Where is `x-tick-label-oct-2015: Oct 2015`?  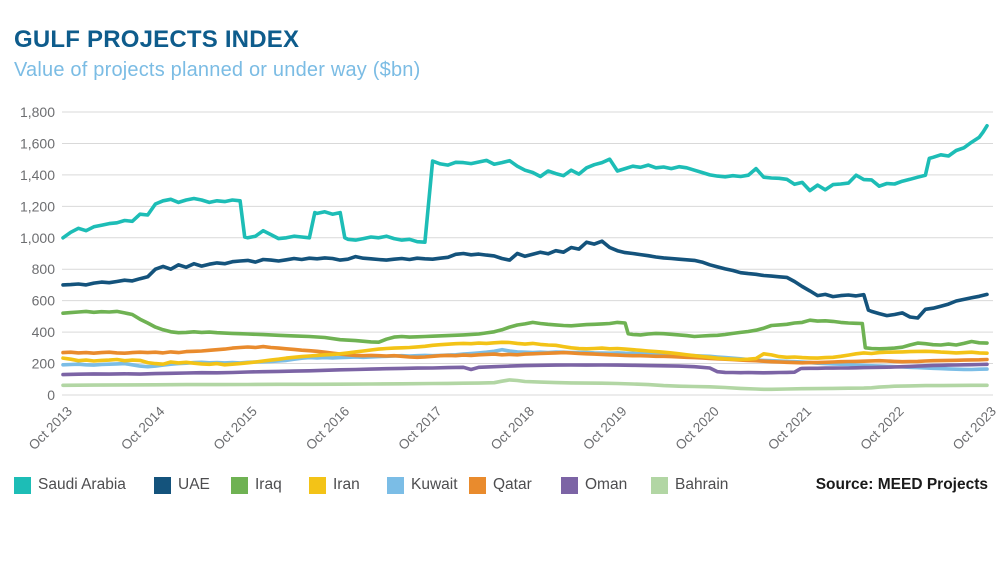 x-tick-label-oct-2015: Oct 2015 is located at coordinates (235, 428).